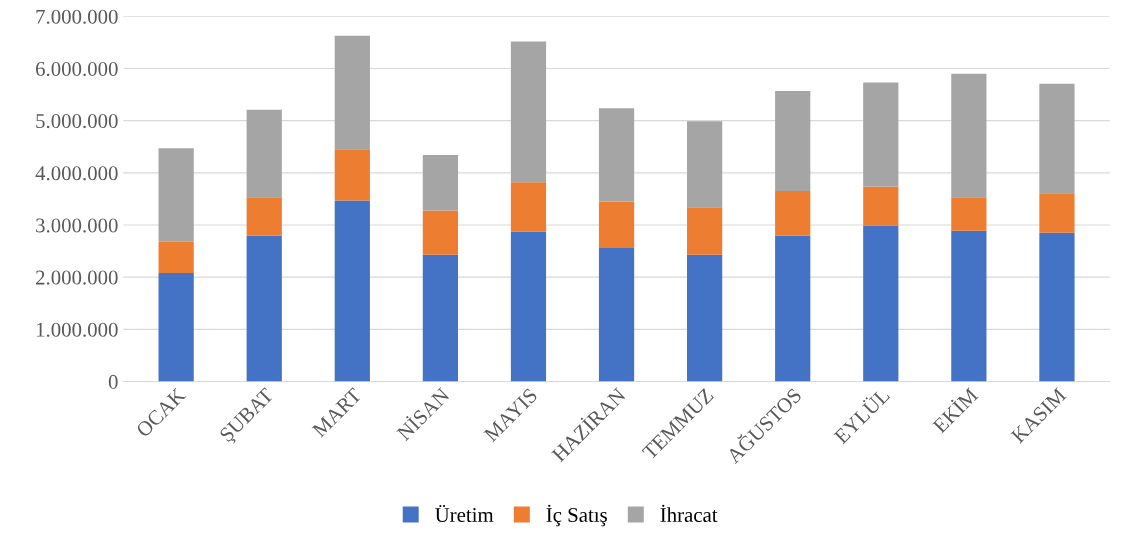 The height and width of the screenshot is (545, 1121). What do you see at coordinates (576, 515) in the screenshot?
I see `legend-label: İç Satış` at bounding box center [576, 515].